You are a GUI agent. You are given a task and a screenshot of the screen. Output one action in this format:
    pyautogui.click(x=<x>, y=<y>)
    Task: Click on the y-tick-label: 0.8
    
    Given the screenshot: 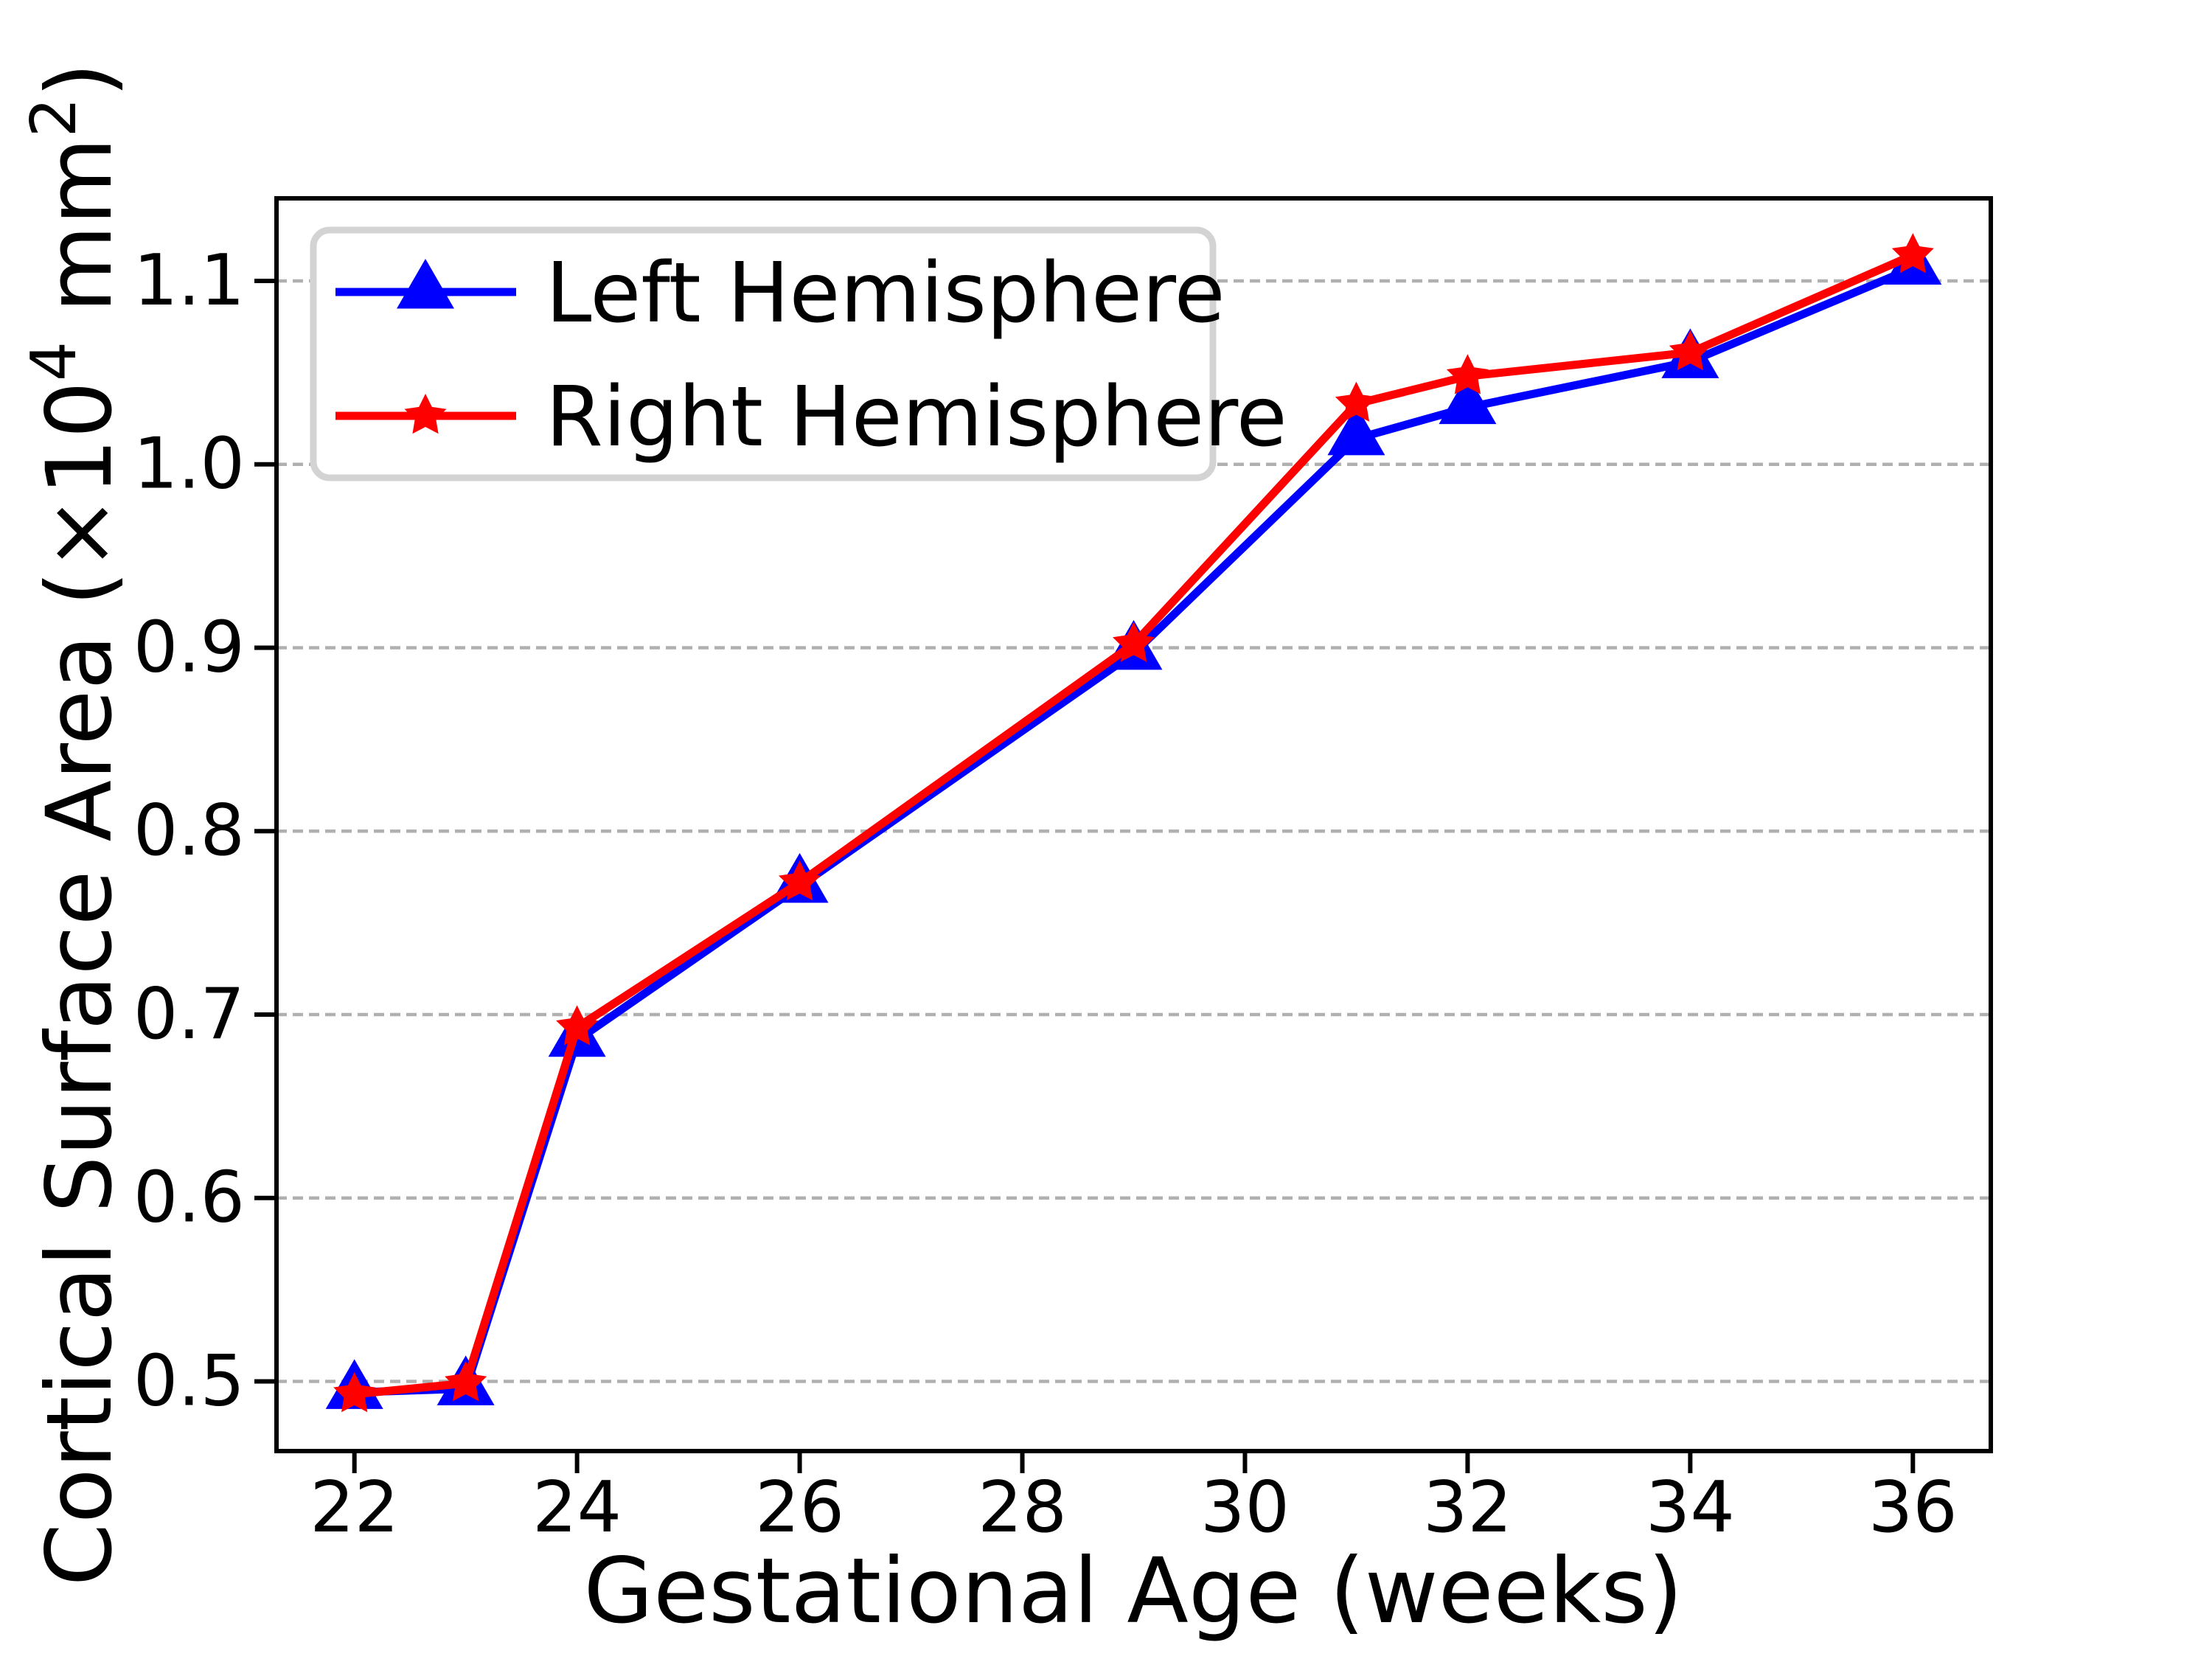 What is the action you would take?
    pyautogui.click(x=189, y=831)
    